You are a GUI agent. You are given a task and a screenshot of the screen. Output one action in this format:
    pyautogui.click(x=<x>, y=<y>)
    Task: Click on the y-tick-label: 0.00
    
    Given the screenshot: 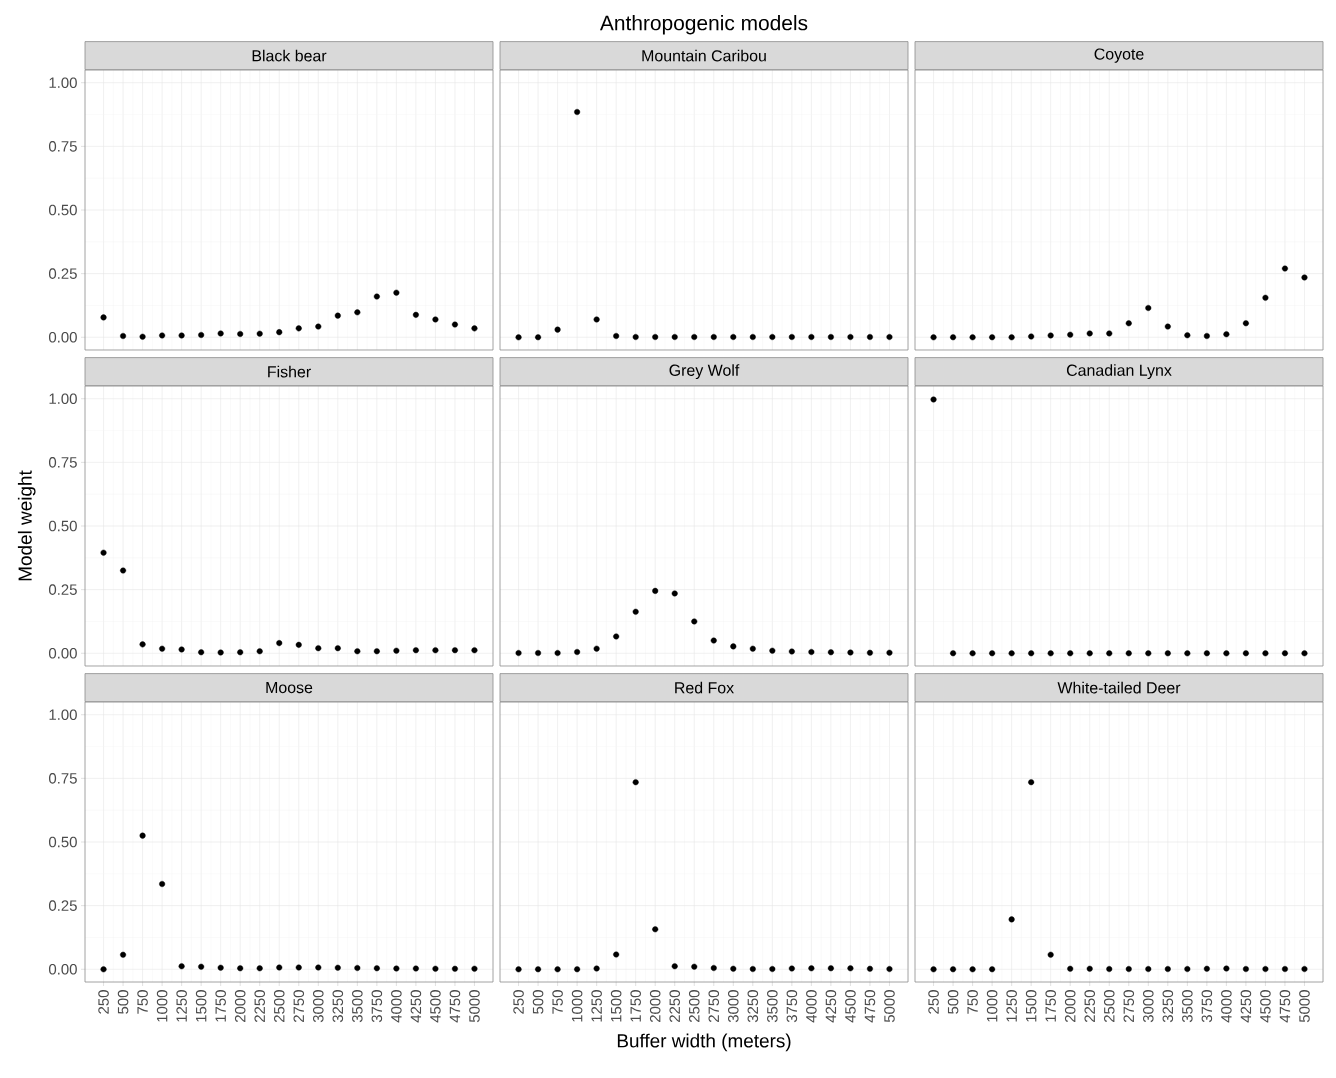 What is the action you would take?
    pyautogui.click(x=62, y=337)
    